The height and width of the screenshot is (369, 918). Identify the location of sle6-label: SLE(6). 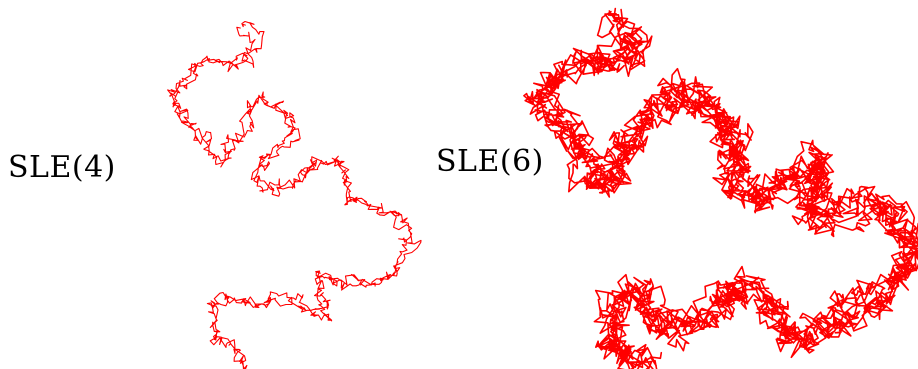
(490, 161).